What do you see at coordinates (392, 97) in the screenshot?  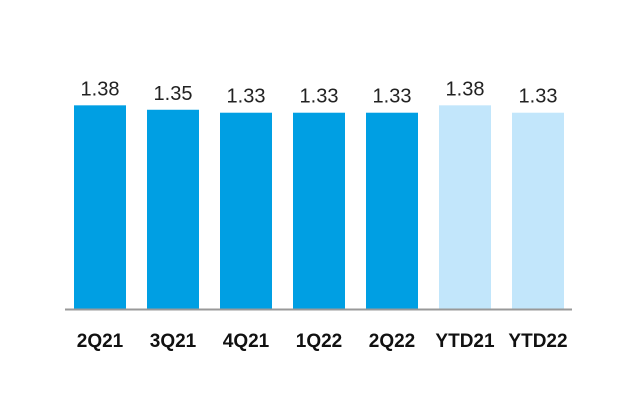 I see `value-label-2q22: 1.33` at bounding box center [392, 97].